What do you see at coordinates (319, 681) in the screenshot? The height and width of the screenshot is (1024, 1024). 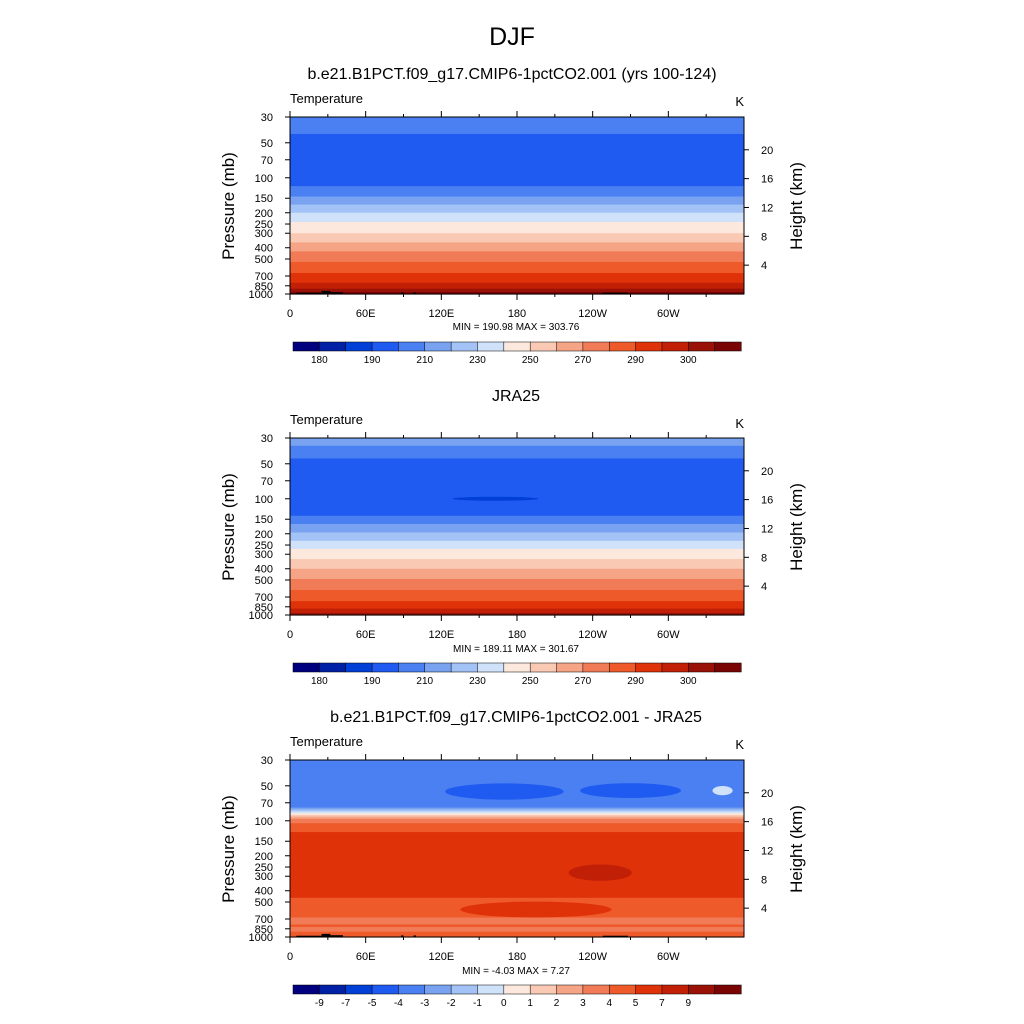 I see `colorbar-label: 180` at bounding box center [319, 681].